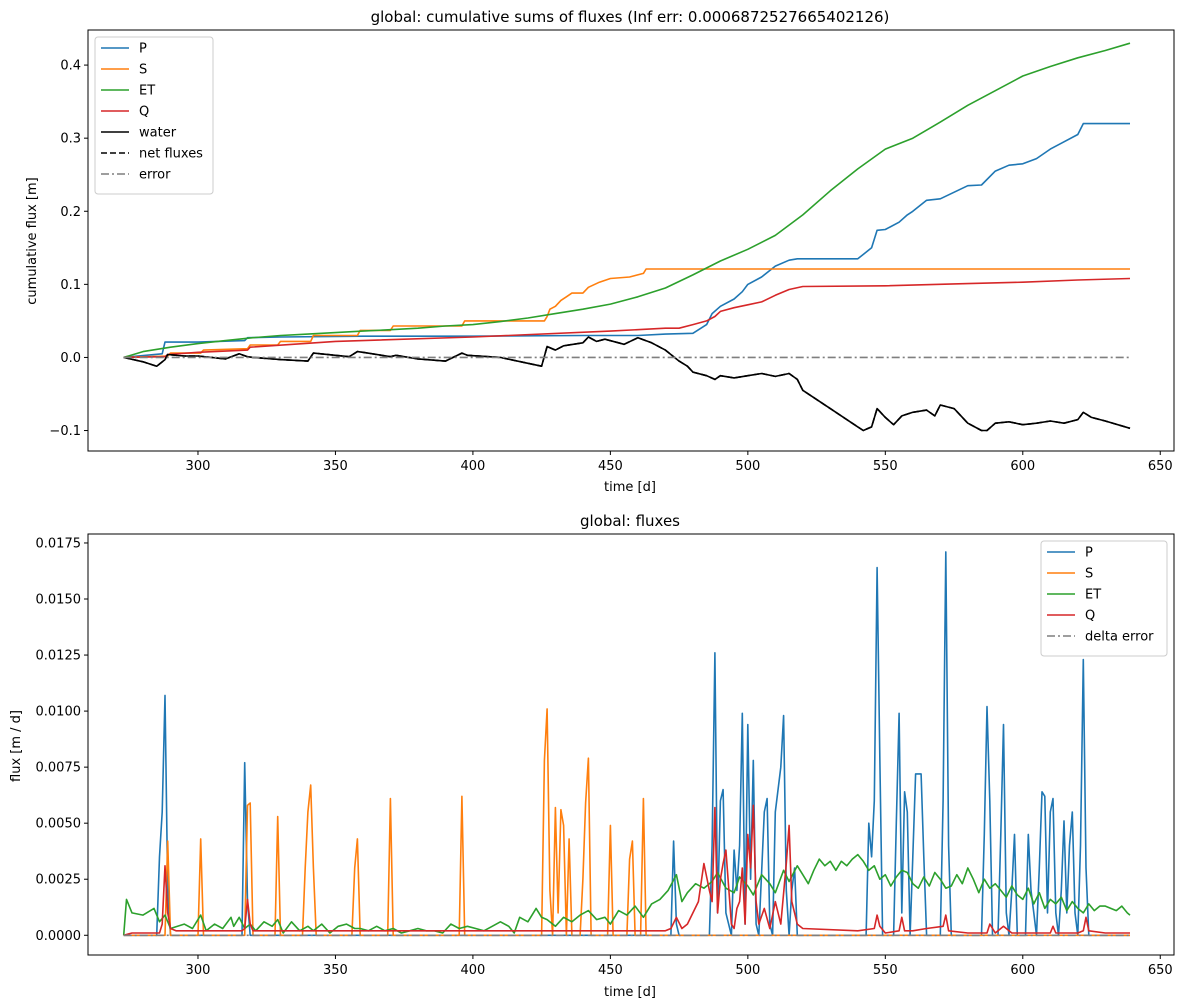  What do you see at coordinates (1119, 637) in the screenshot?
I see `legend-label: delta error` at bounding box center [1119, 637].